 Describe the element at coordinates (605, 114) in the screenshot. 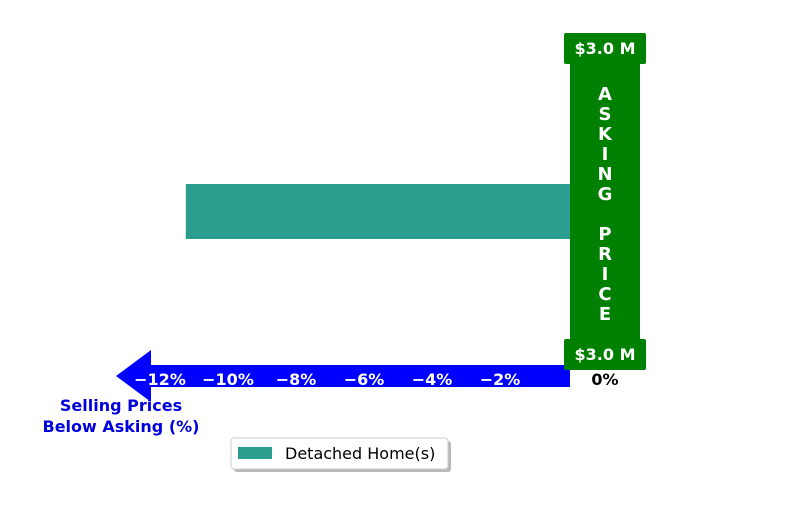

I see `asking-price-letter: S` at that location.